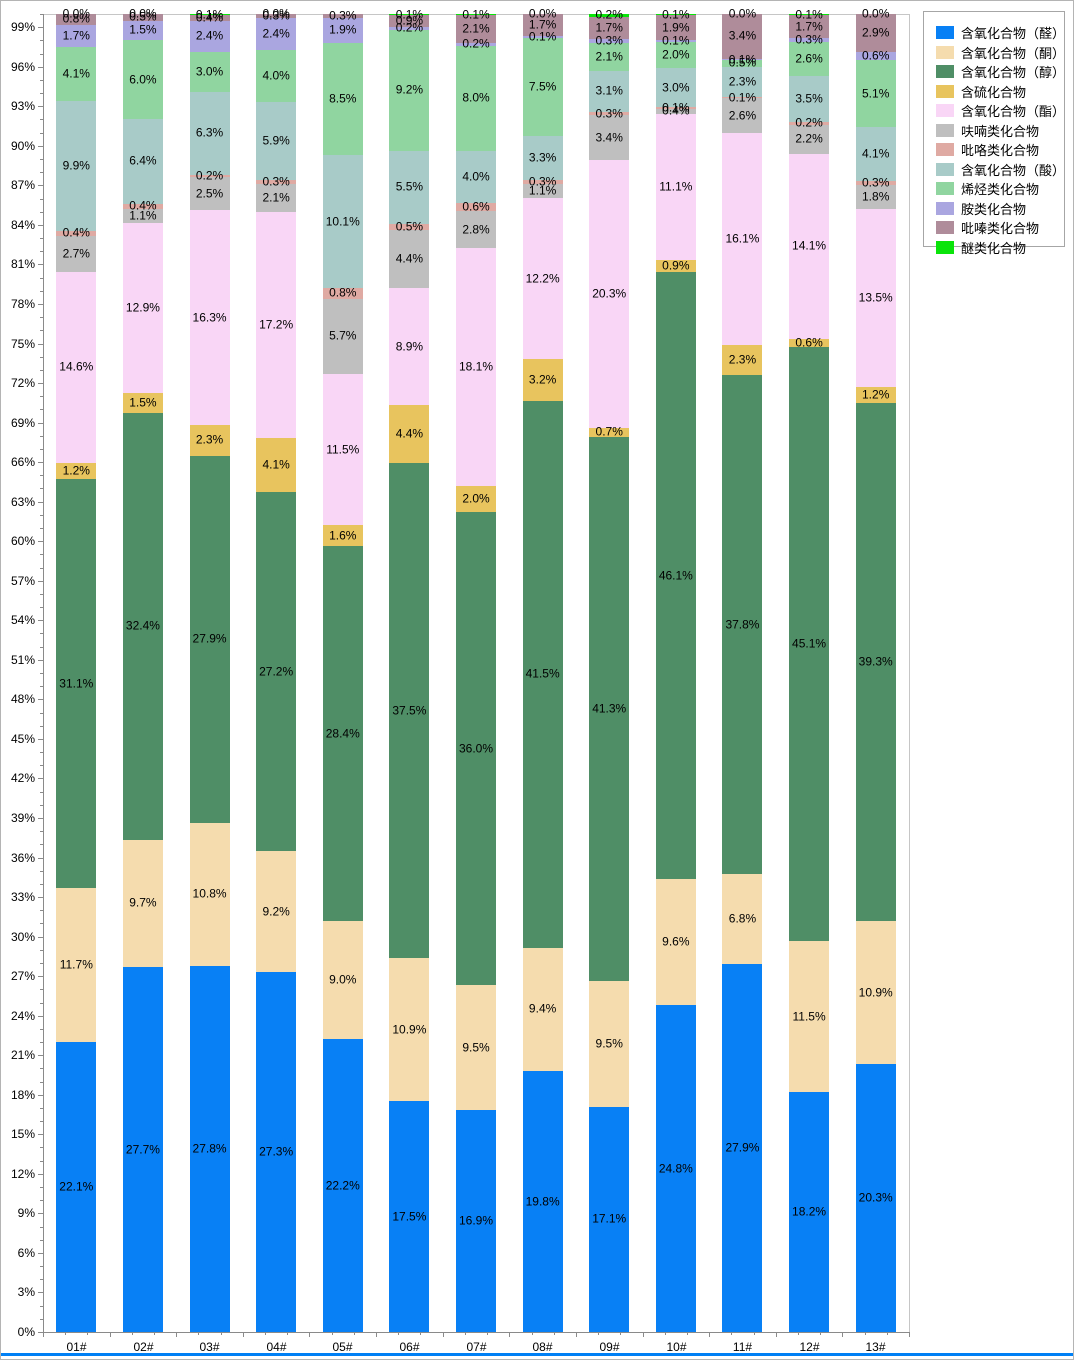  What do you see at coordinates (276, 33) in the screenshot?
I see `data-label: 2.4%` at bounding box center [276, 33].